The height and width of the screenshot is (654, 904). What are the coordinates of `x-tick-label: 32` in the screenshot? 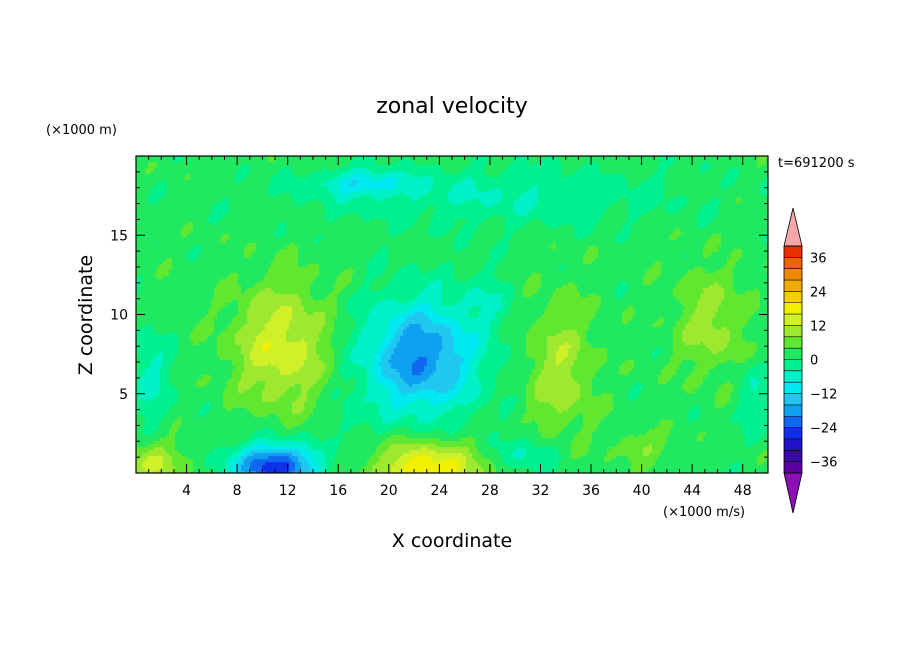 It's located at (541, 491).